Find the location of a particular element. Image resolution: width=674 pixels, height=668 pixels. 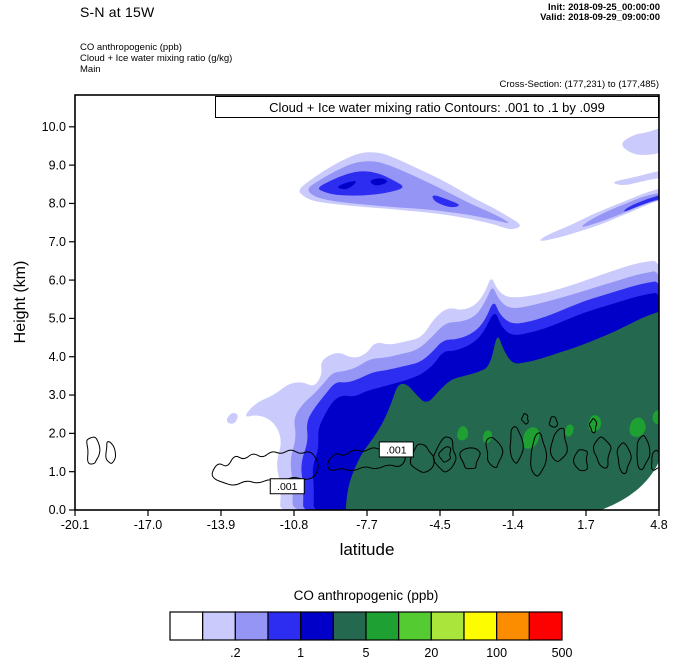

field-line-cloud: Cloud + Ice water mixing ratio (g/kg) is located at coordinates (156, 58).